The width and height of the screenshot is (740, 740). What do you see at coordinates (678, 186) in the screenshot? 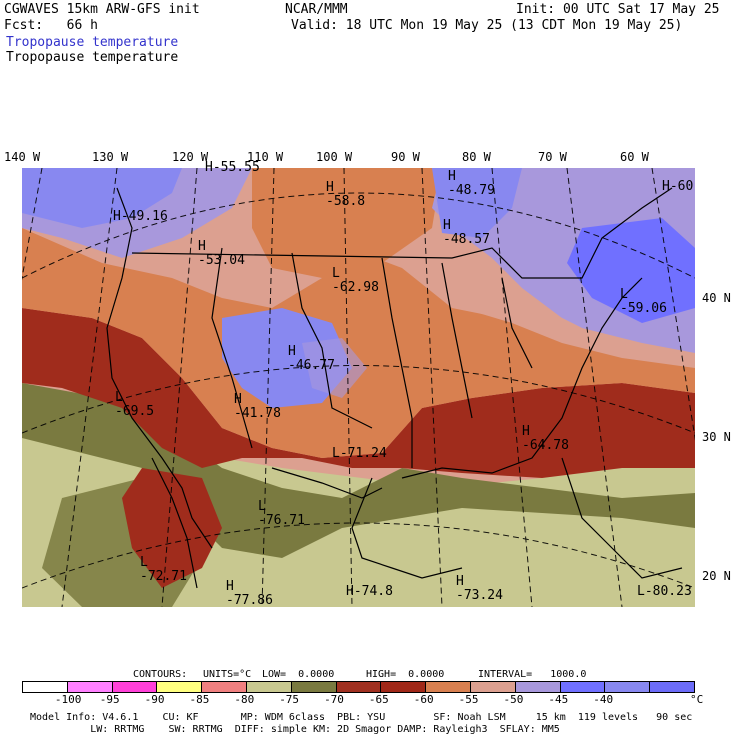
I see `map-extremum-label: H-60` at bounding box center [678, 186].